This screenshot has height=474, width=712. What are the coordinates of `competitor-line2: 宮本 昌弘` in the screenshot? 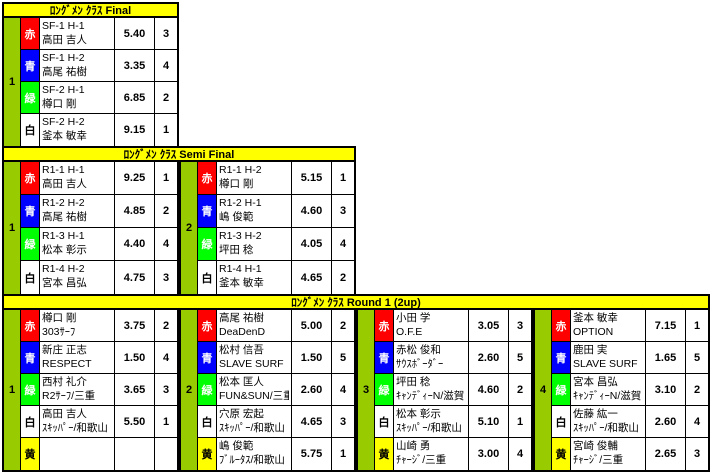 It's located at (64, 283).